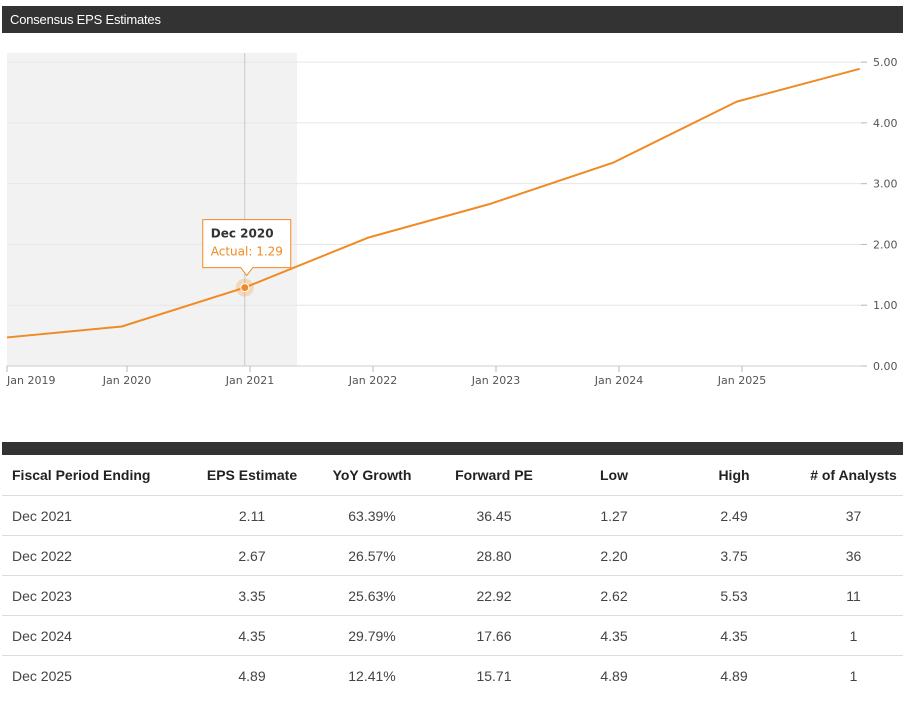  What do you see at coordinates (152, 209) in the screenshot?
I see `actual-period-shade` at bounding box center [152, 209].